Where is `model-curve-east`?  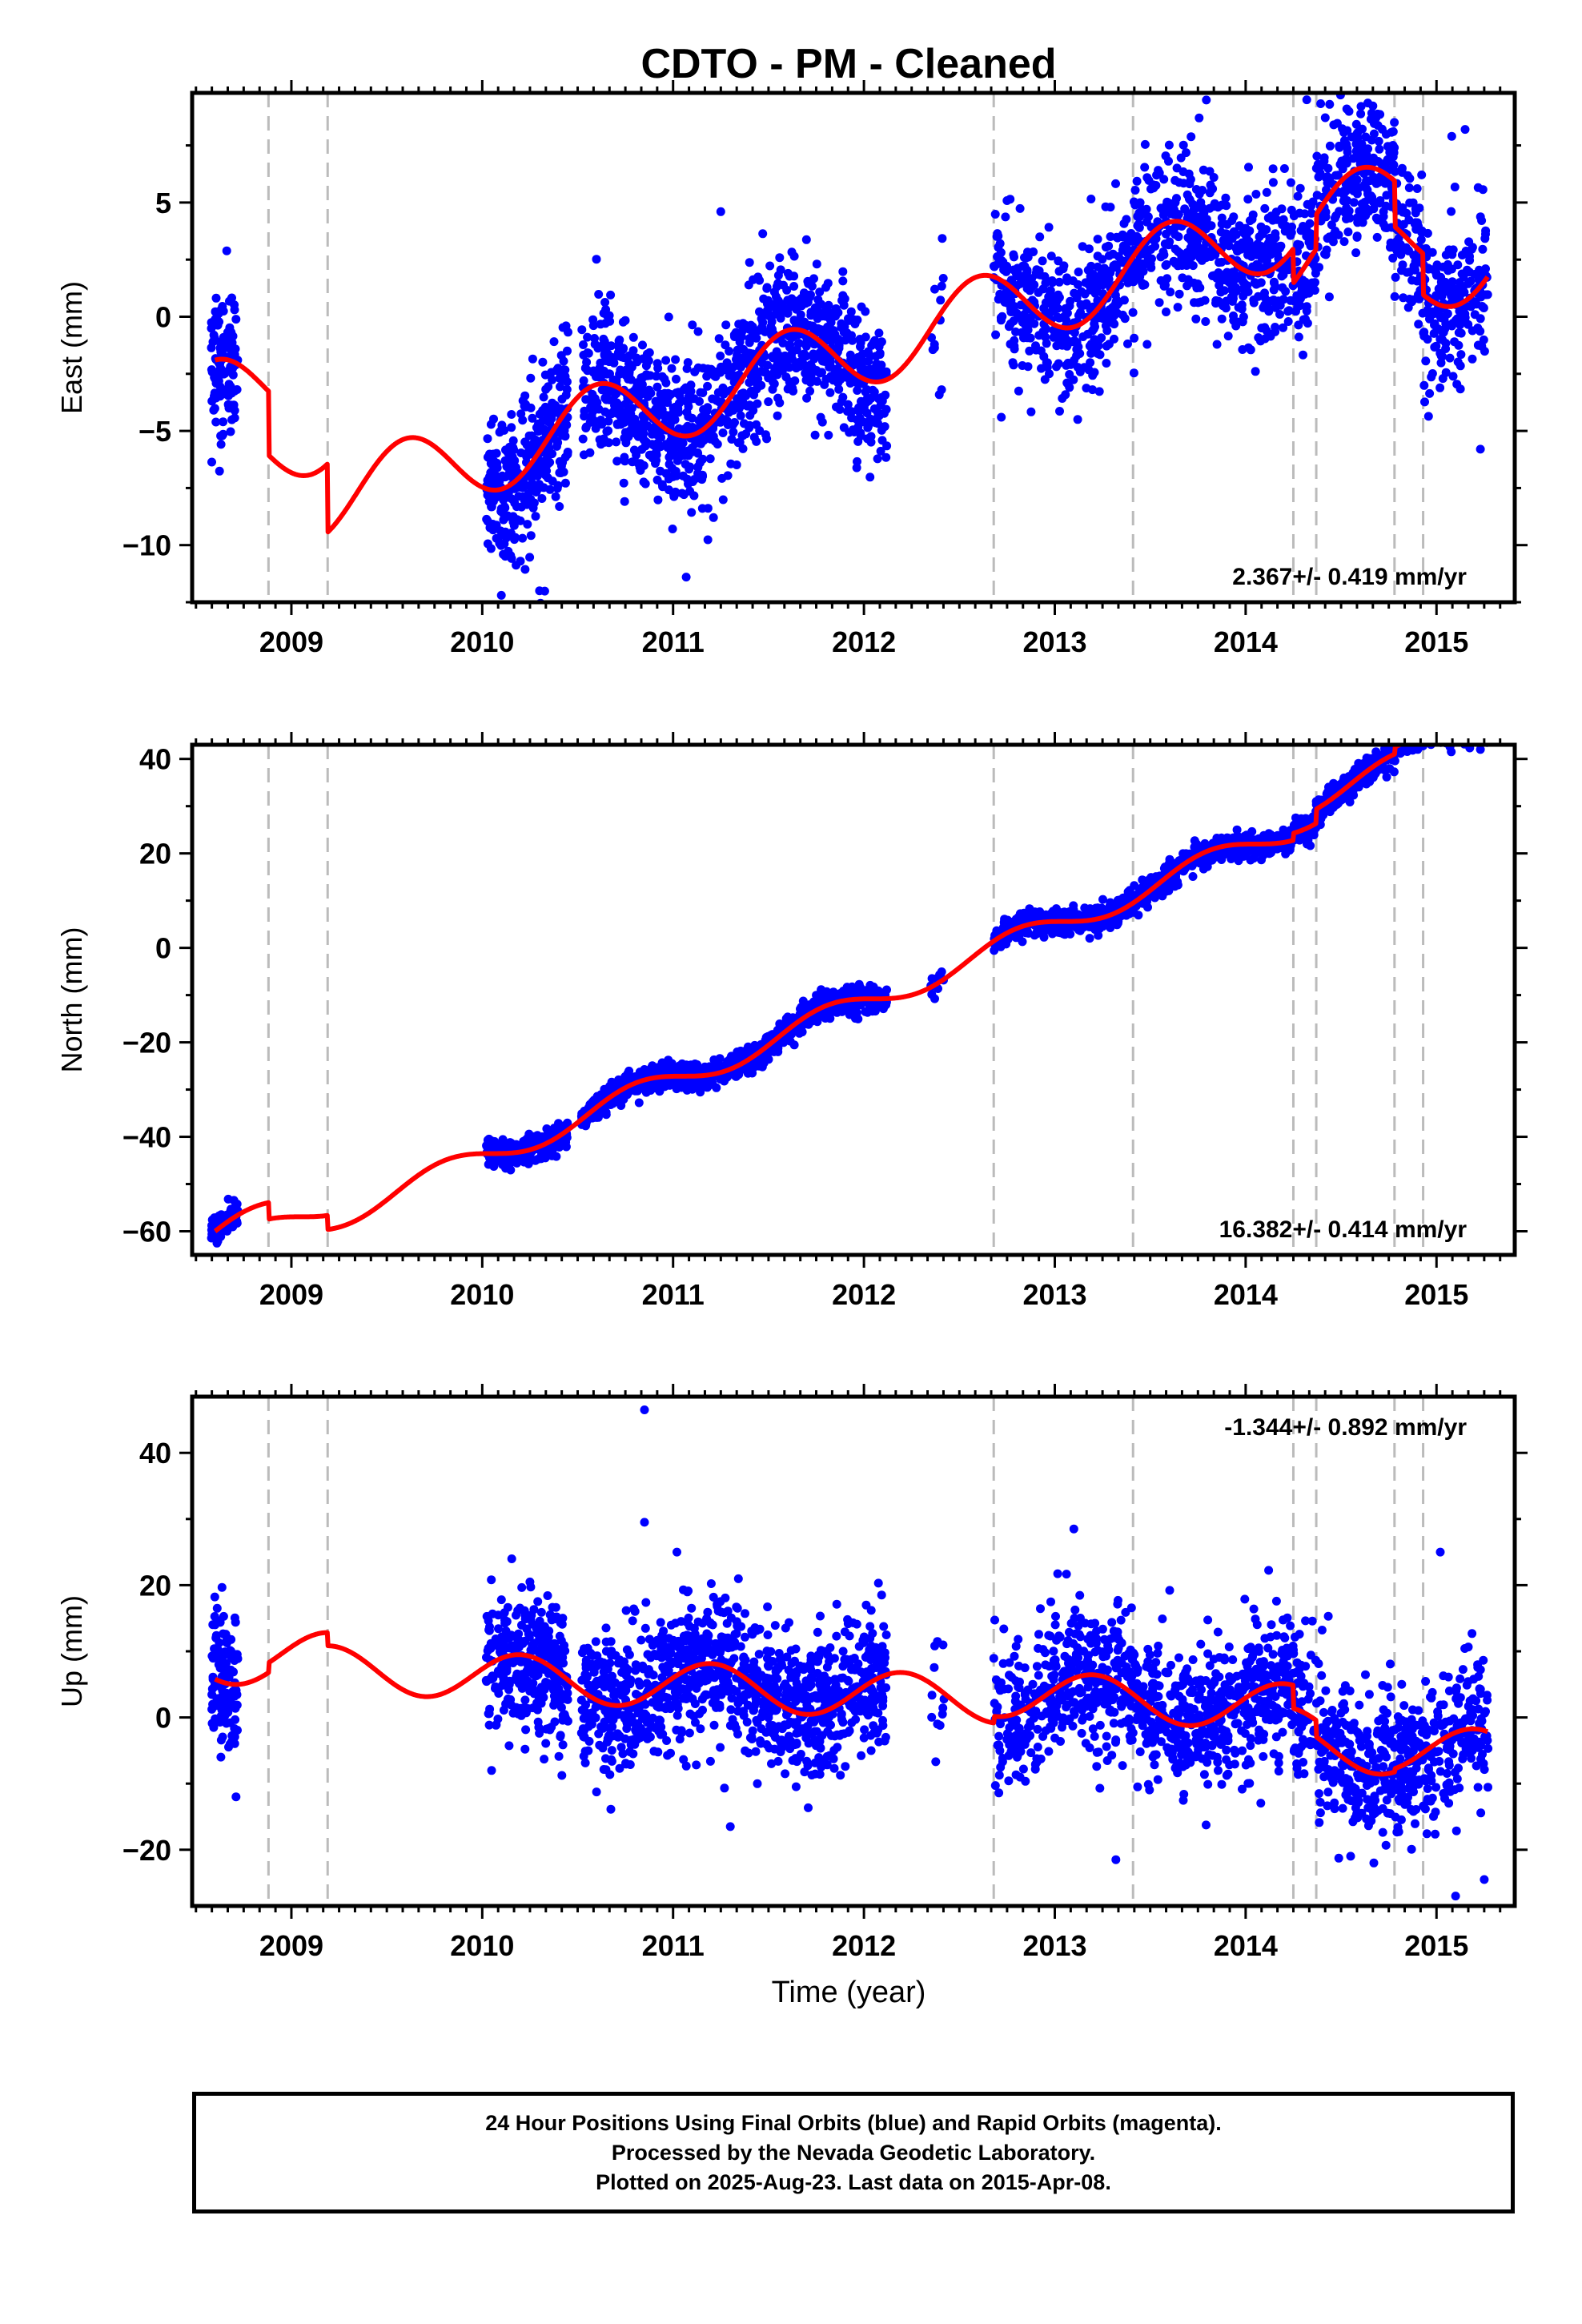
model-curve-east is located at coordinates (851, 349).